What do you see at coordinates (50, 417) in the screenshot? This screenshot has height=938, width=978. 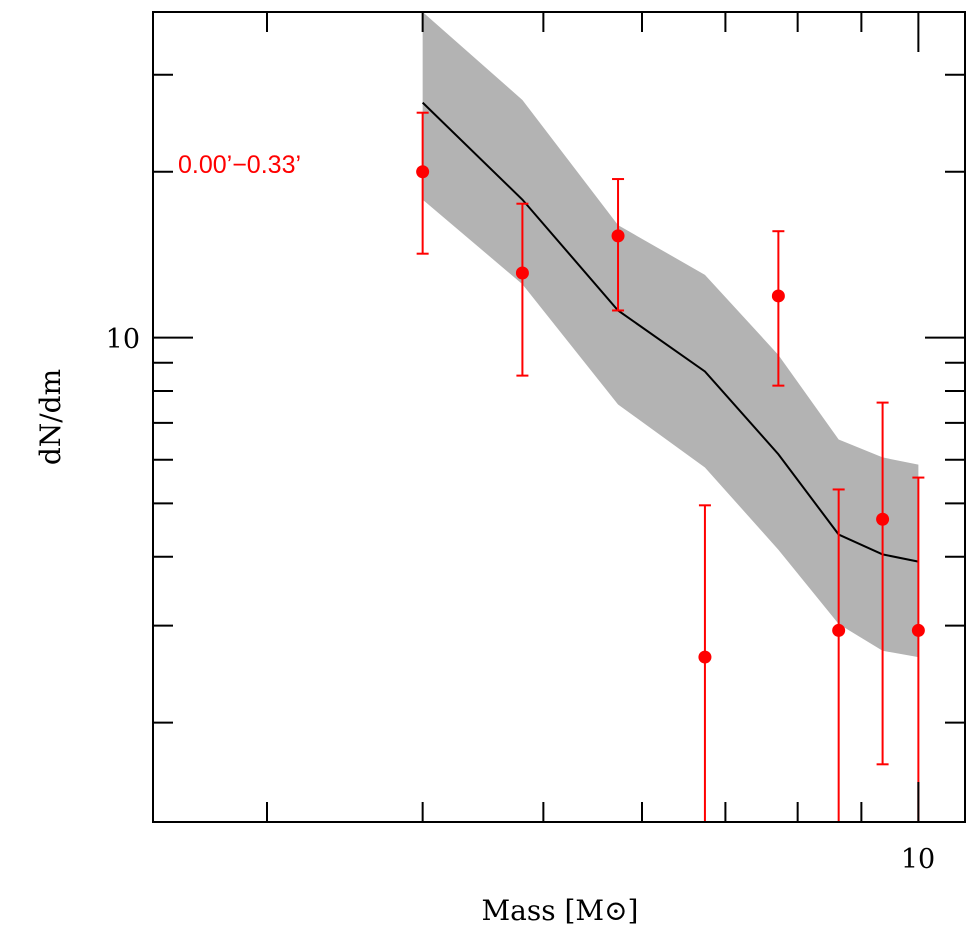 I see `y-axis-label: dN/dm` at bounding box center [50, 417].